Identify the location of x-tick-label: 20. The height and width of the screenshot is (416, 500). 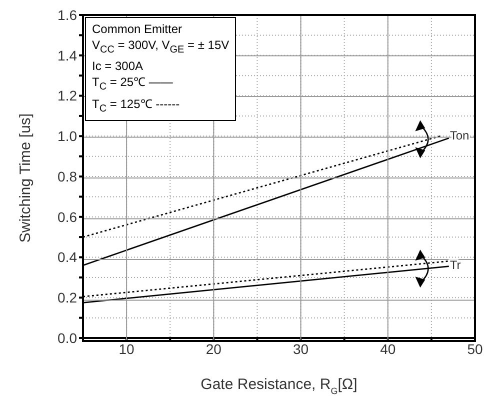
(214, 348).